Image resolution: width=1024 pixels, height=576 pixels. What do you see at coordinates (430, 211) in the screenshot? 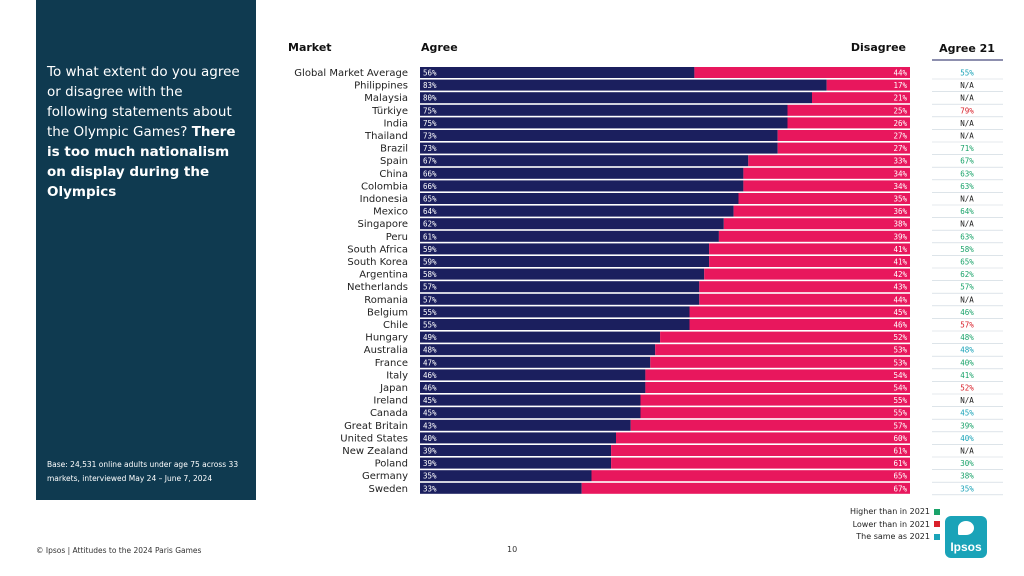
I see `agree-value-label: 64%` at bounding box center [430, 211].